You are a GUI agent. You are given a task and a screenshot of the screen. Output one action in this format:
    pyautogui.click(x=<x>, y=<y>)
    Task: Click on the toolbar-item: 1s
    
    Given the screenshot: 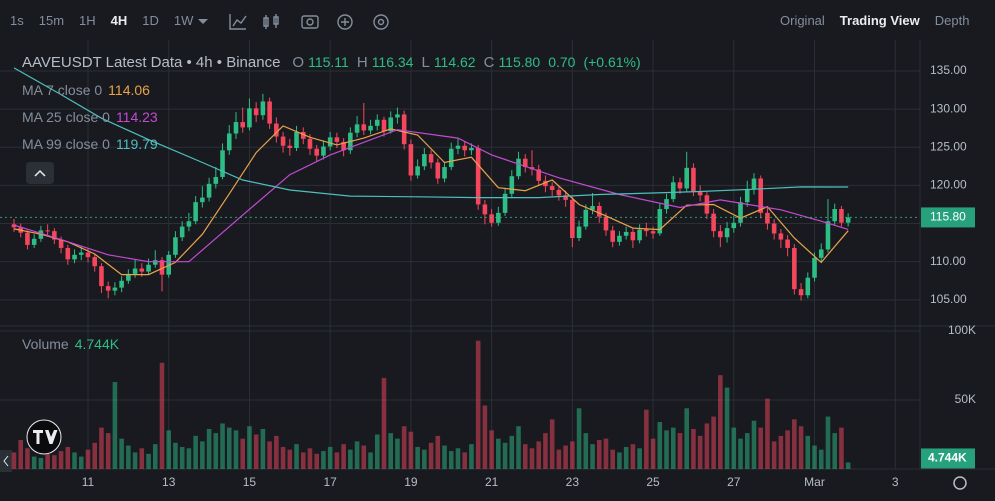 What is the action you would take?
    pyautogui.click(x=17, y=20)
    